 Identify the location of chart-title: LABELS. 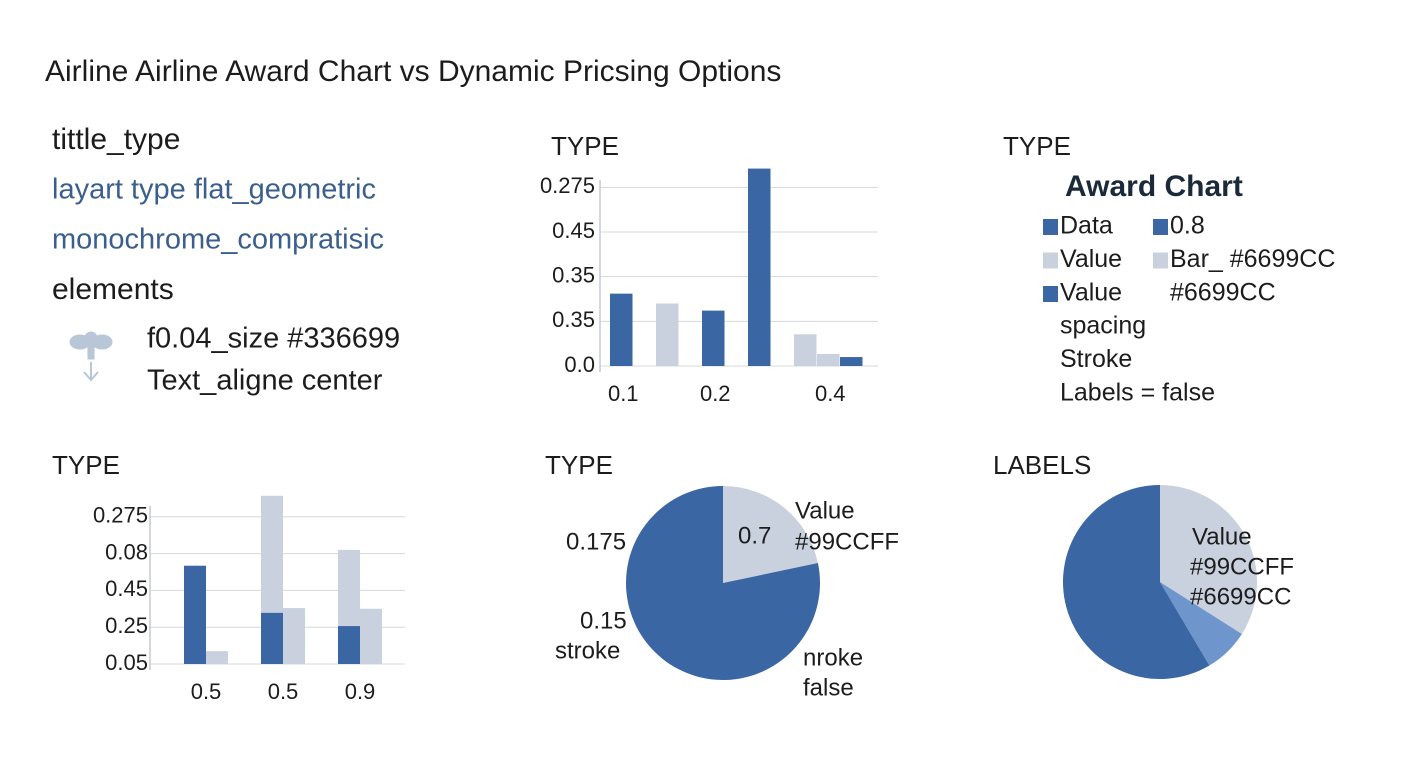
(1042, 465).